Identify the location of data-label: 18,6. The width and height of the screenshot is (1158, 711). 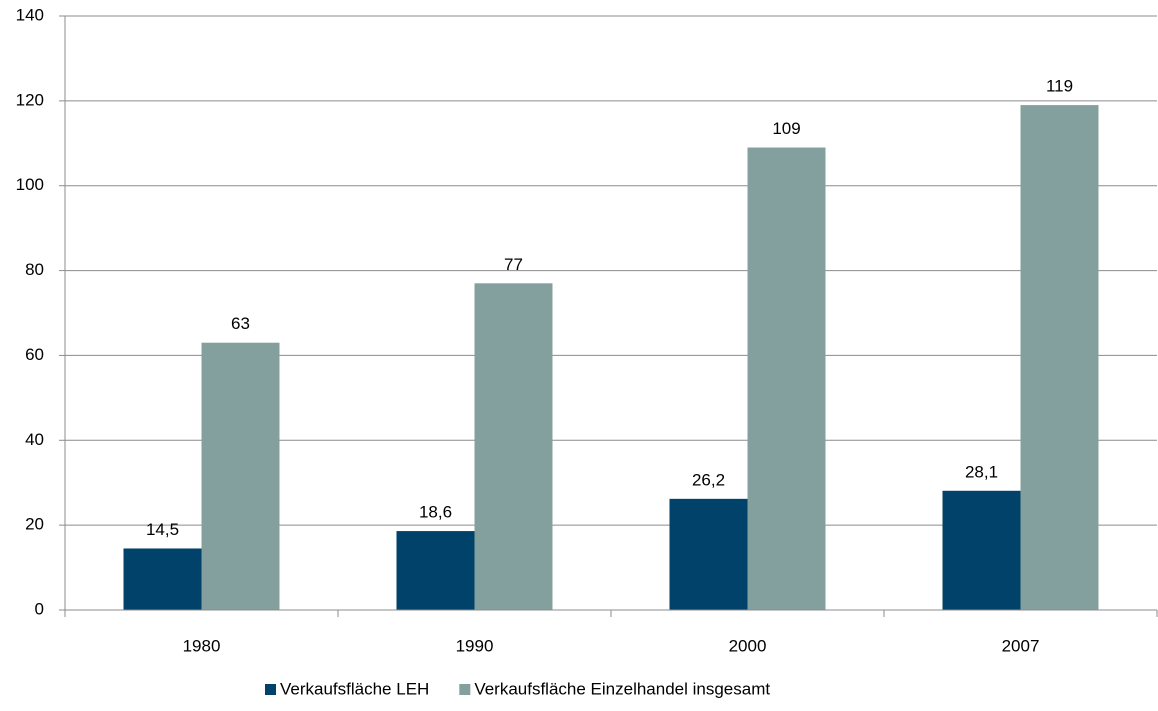
(435, 512).